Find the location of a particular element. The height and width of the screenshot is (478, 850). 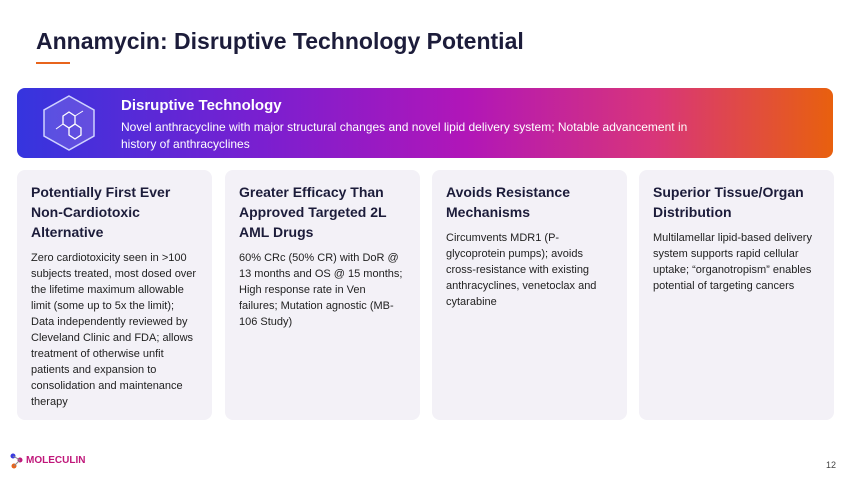

card-title: Avoids Resistance Mechanisms is located at coordinates (508, 202).